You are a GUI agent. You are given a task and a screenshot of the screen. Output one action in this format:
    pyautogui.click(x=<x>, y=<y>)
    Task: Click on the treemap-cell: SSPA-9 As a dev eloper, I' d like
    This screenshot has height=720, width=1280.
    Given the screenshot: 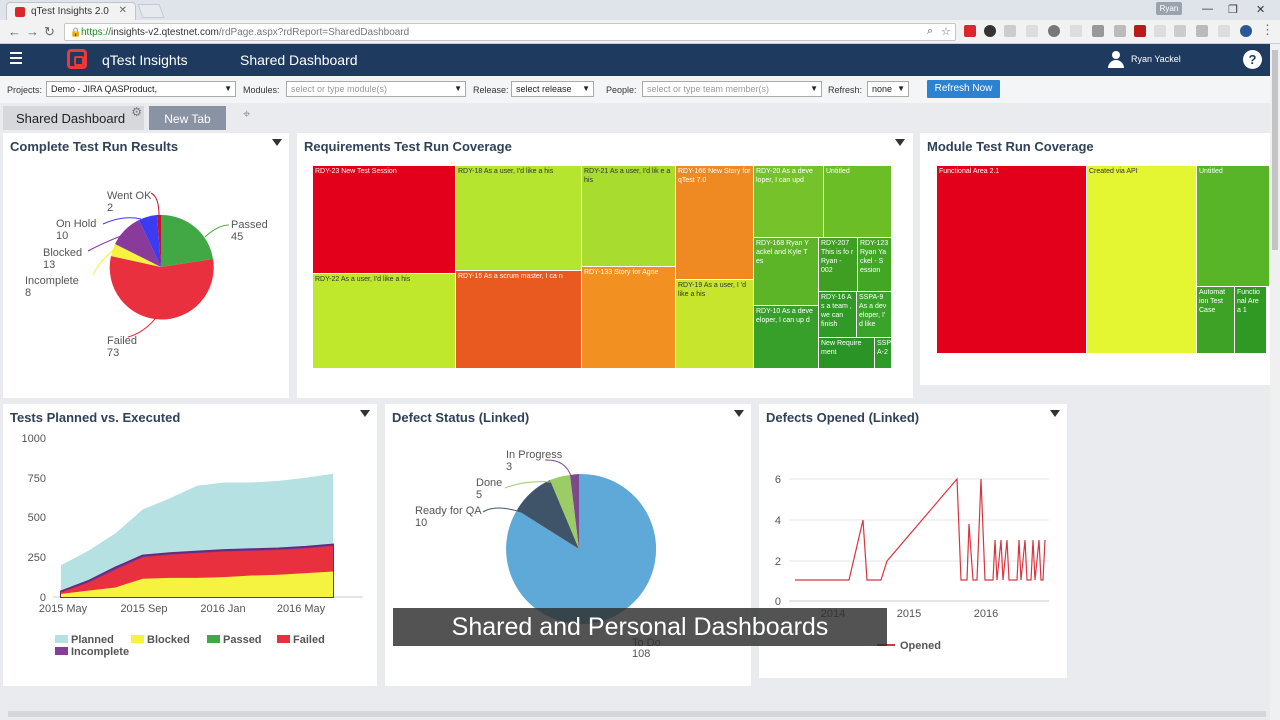 What is the action you would take?
    pyautogui.click(x=874, y=315)
    